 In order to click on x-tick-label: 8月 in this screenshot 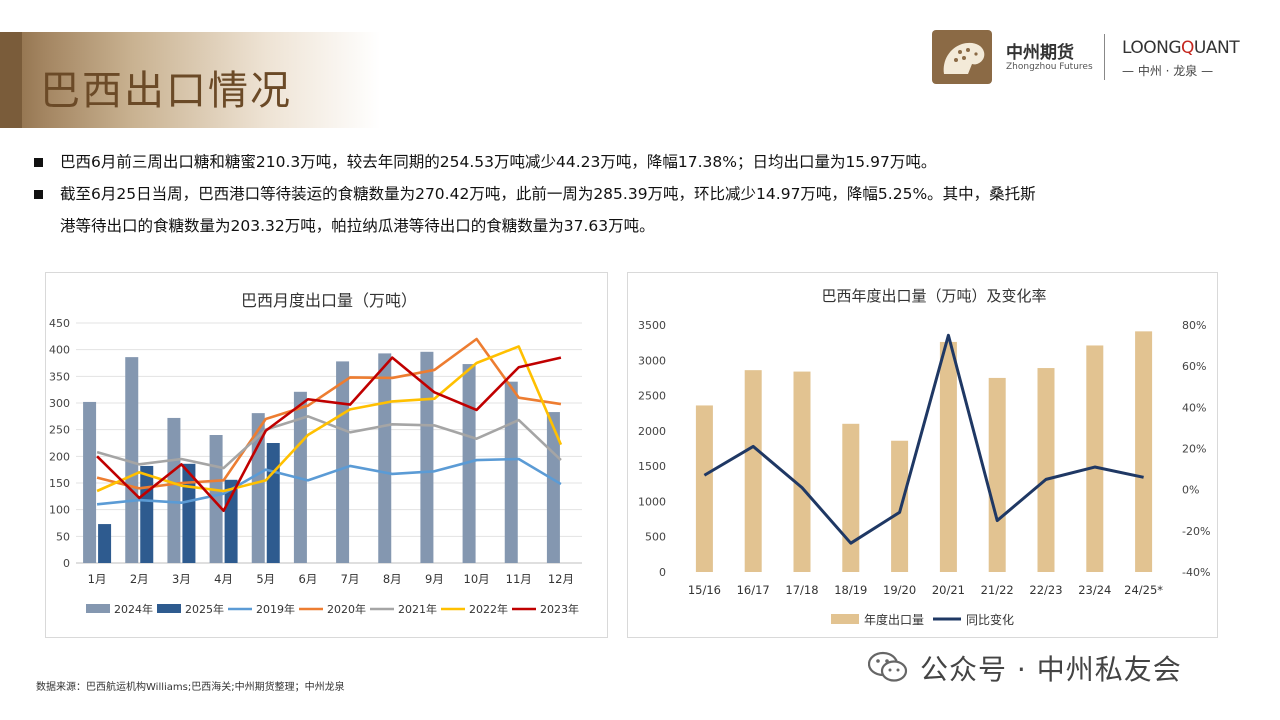, I will do `click(392, 579)`.